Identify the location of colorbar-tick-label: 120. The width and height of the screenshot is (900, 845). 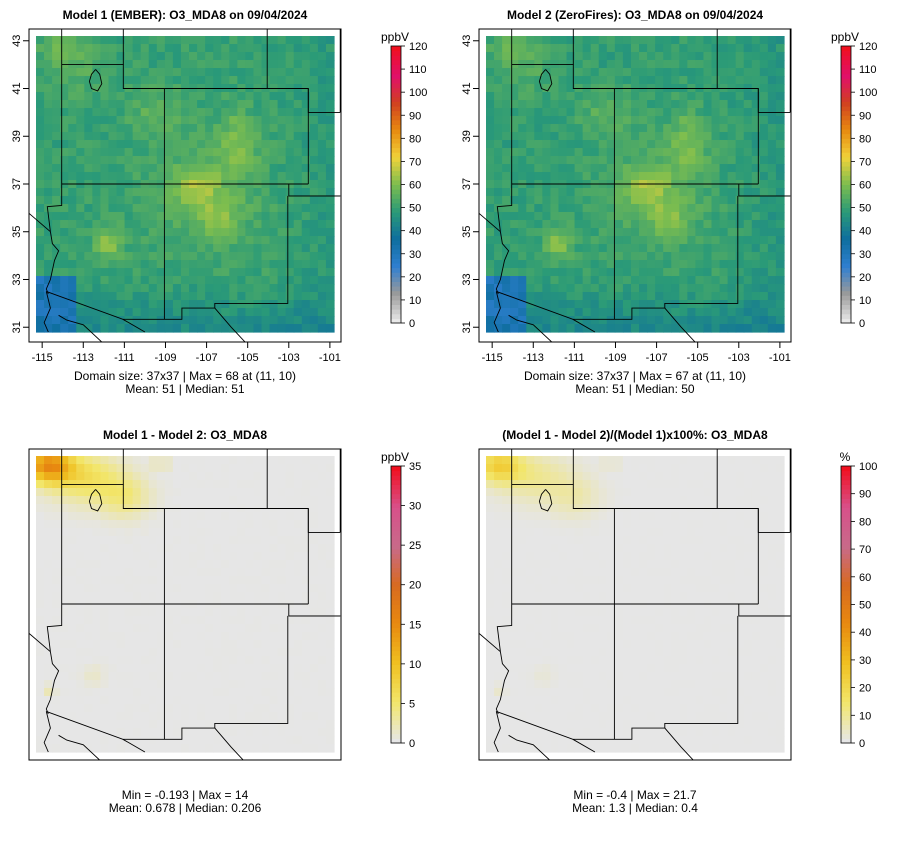
(418, 47).